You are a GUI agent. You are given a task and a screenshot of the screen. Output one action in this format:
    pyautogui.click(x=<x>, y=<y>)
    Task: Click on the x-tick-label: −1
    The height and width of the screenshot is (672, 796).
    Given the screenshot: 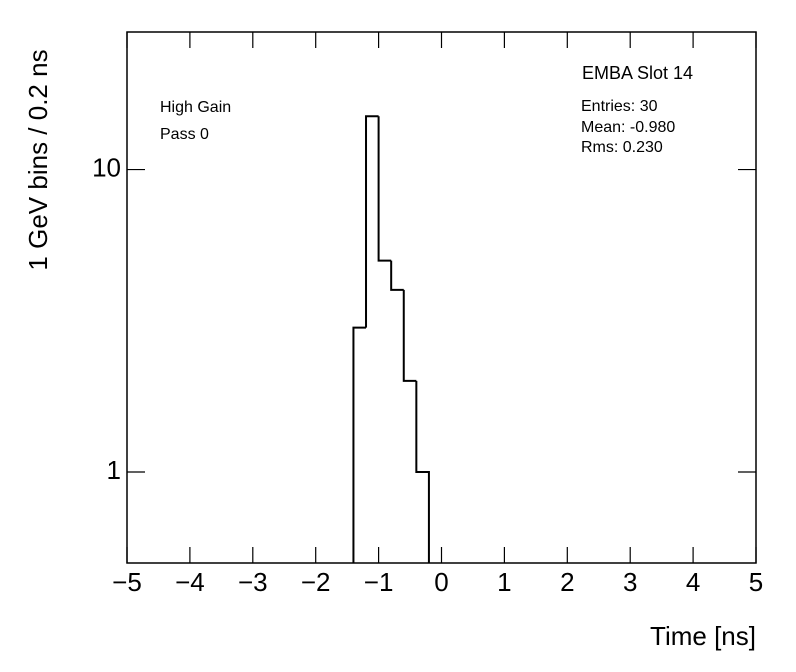 What is the action you would take?
    pyautogui.click(x=379, y=582)
    